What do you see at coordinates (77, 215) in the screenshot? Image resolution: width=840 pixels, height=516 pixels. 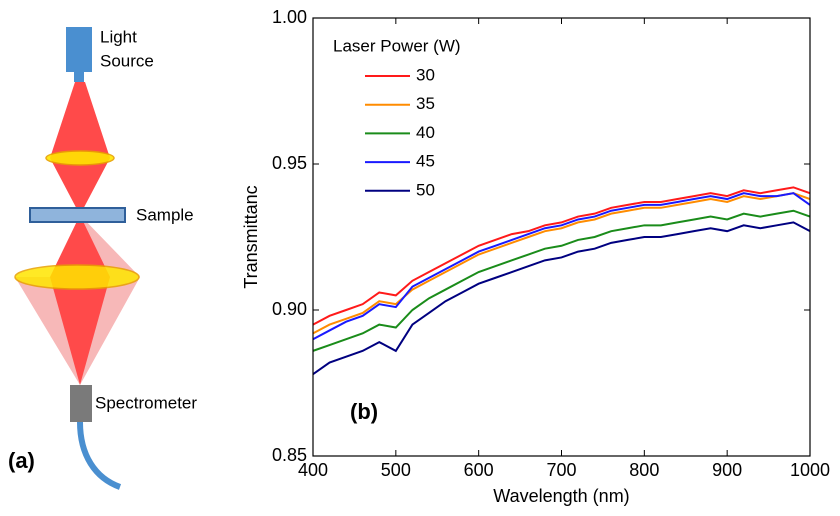 I see `sample-slide` at bounding box center [77, 215].